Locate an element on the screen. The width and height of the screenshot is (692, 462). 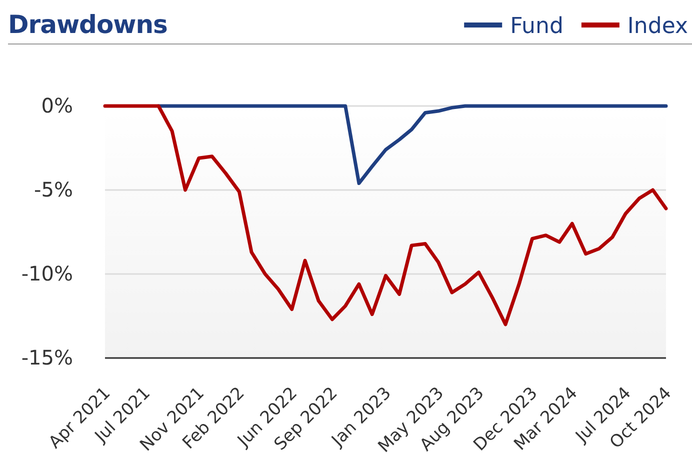
y-tick-label: -5% is located at coordinates (53, 189).